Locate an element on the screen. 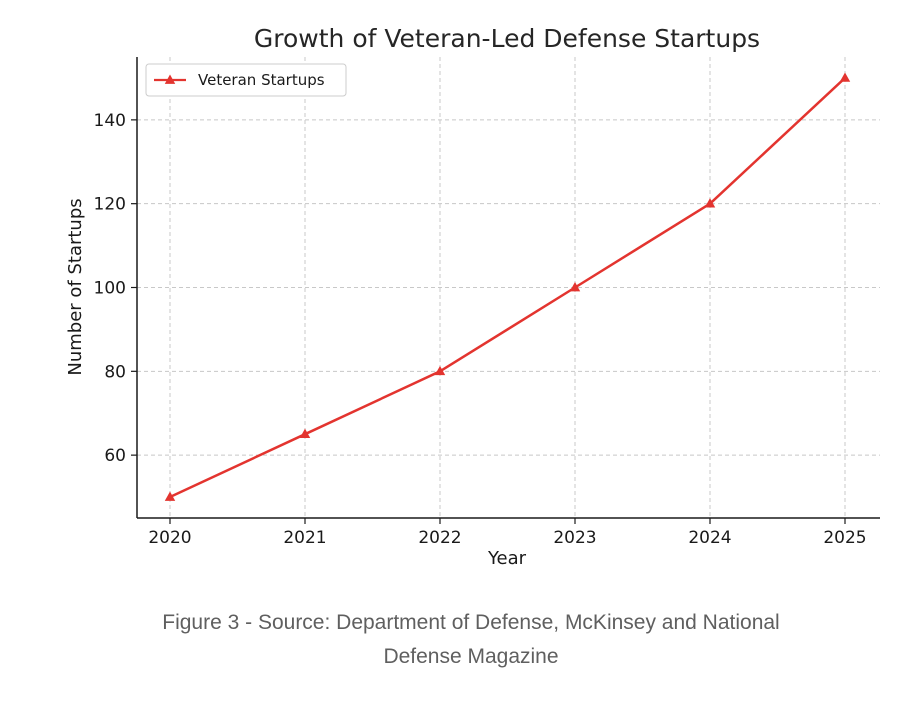  x-tick-label: 2021 is located at coordinates (304, 538).